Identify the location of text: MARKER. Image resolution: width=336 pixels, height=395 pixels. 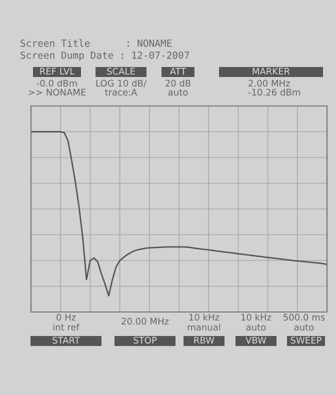
(271, 71).